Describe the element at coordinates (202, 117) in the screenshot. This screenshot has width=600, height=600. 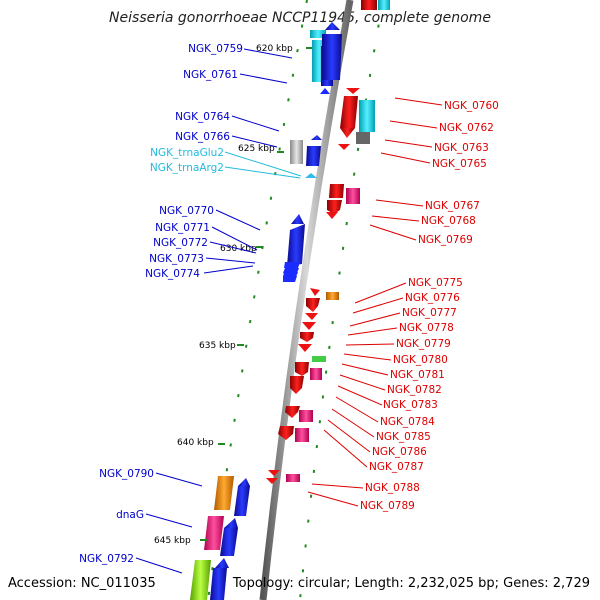
I see `gene-label-ngk-0764: NGK_0764` at that location.